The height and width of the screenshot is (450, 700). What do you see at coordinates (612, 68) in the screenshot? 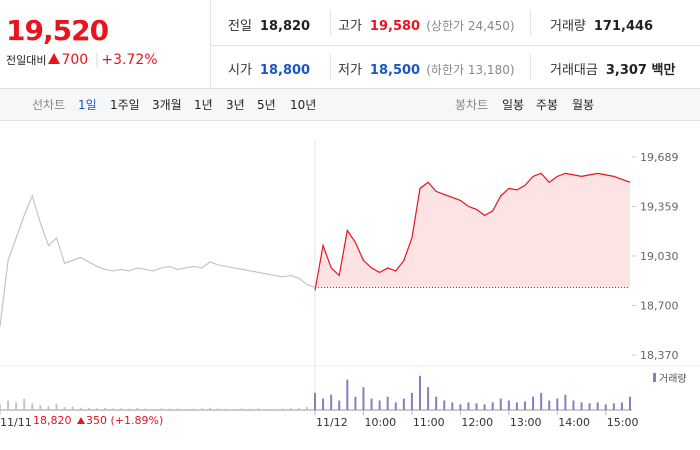
I see `stat: 거래대금 3,307 백만` at bounding box center [612, 68].